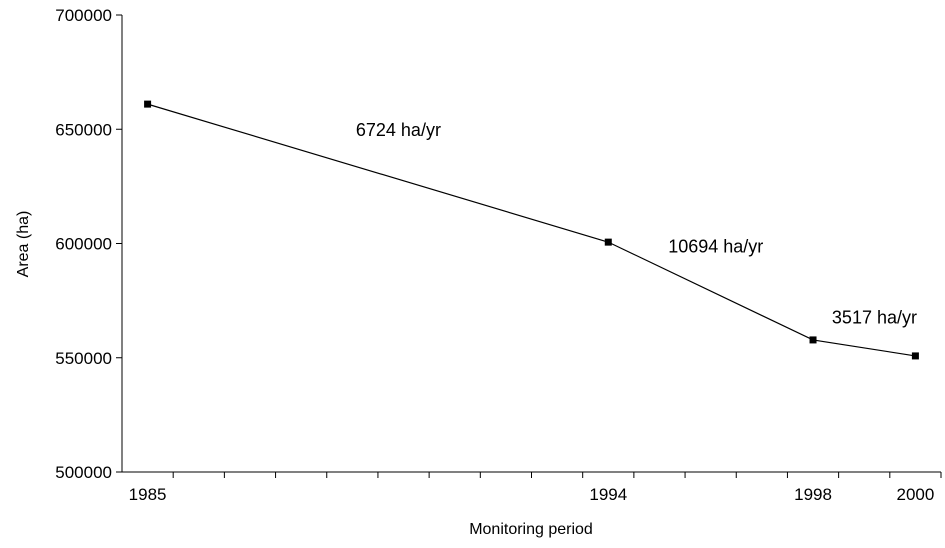 This screenshot has width=945, height=548. Describe the element at coordinates (83, 129) in the screenshot. I see `y-tick-label: 650000` at that location.